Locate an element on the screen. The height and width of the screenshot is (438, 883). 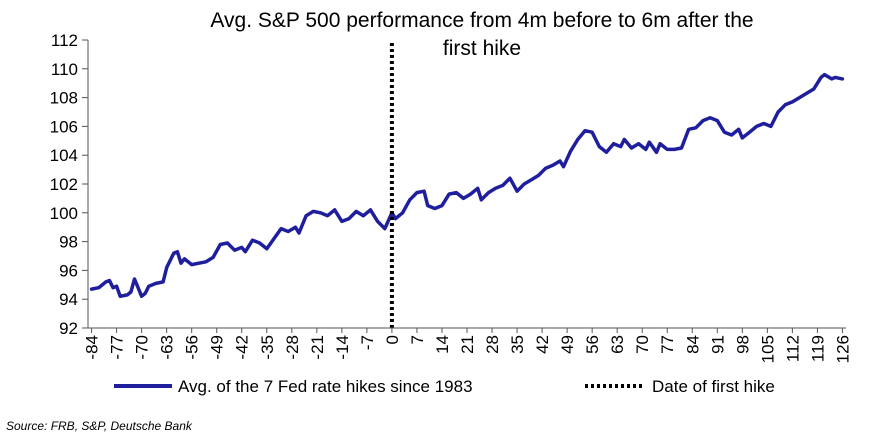
x-tick-label: 42 is located at coordinates (542, 344).